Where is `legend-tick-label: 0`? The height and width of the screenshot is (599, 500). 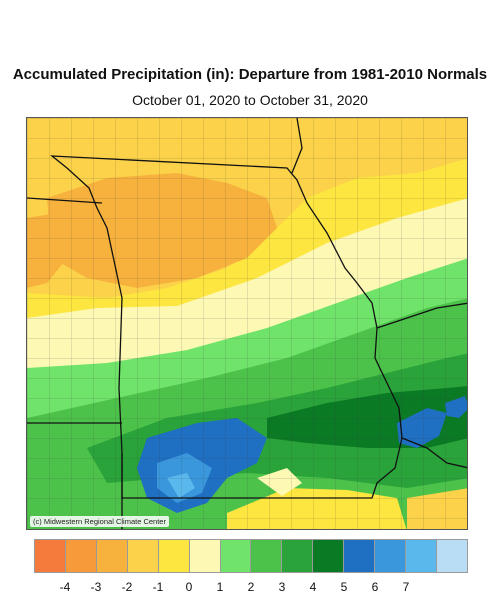
legend-tick-label: 0 is located at coordinates (189, 587).